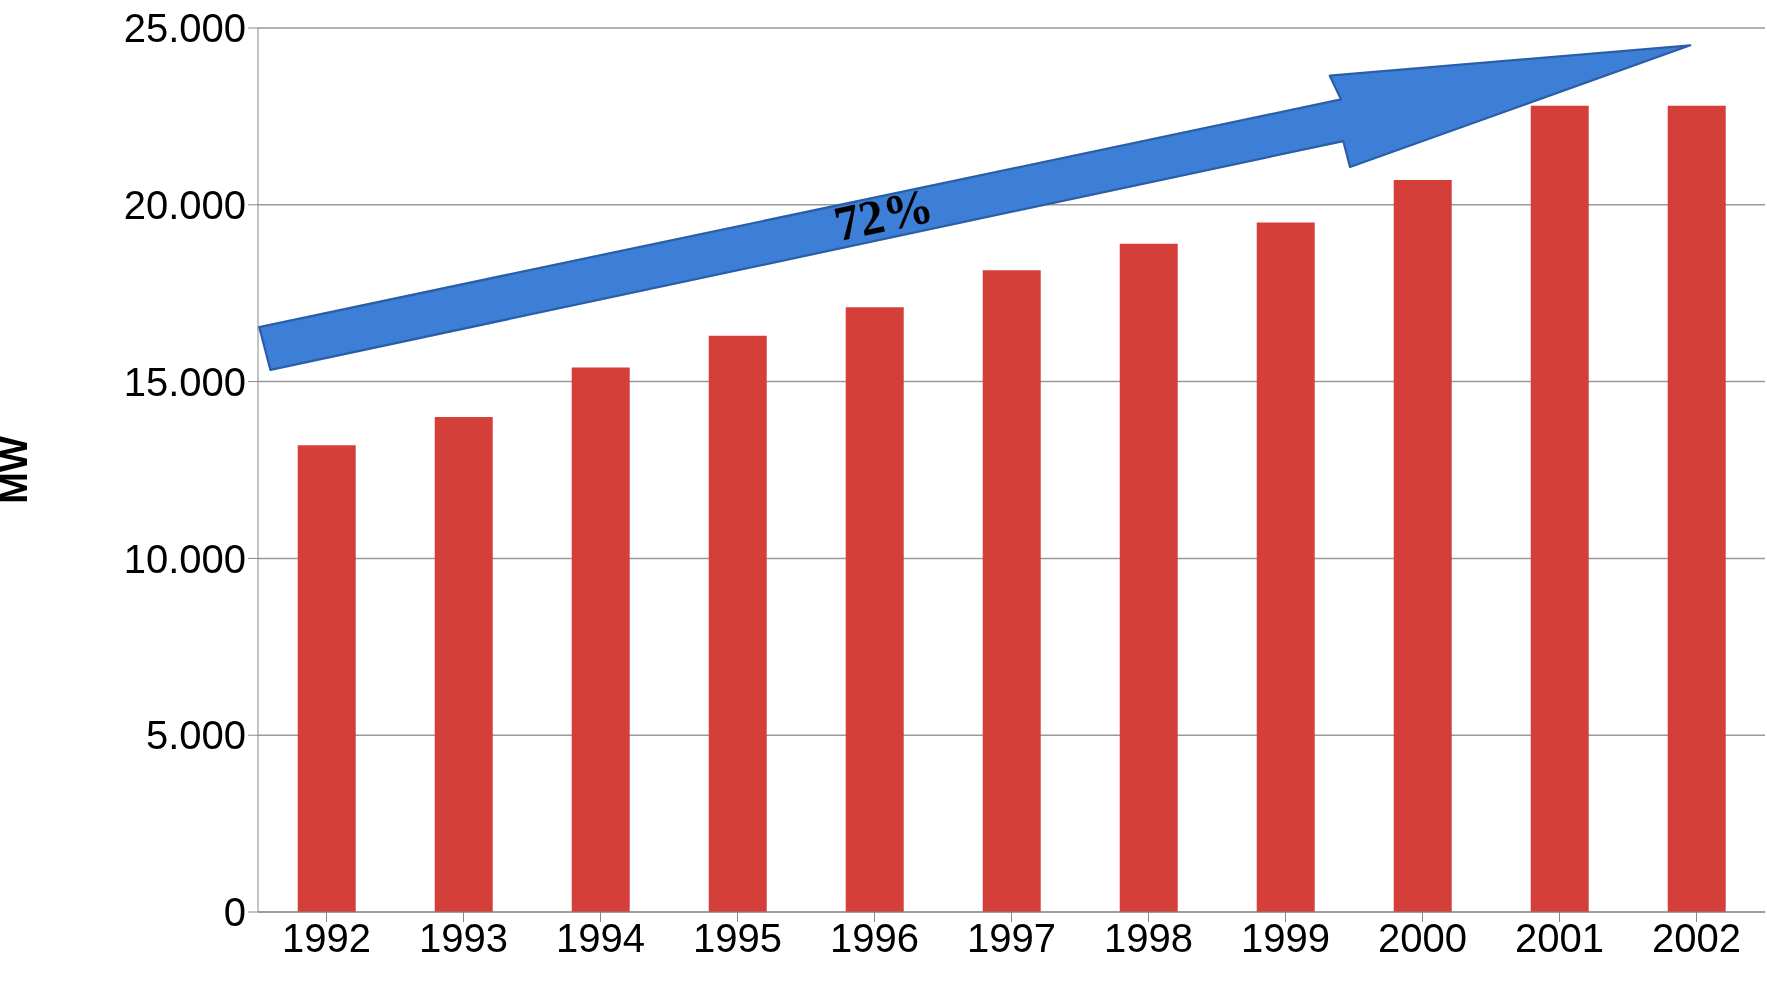  Describe the element at coordinates (1559, 938) in the screenshot. I see `x-tick-label: 2001` at that location.